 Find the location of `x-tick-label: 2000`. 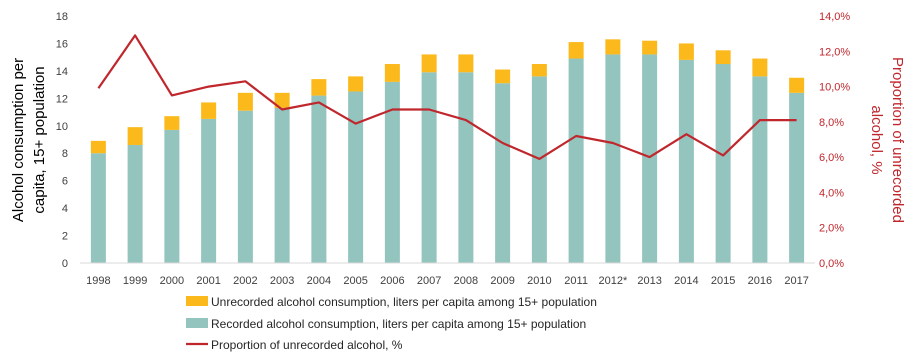

x-tick-label: 2000 is located at coordinates (172, 281).